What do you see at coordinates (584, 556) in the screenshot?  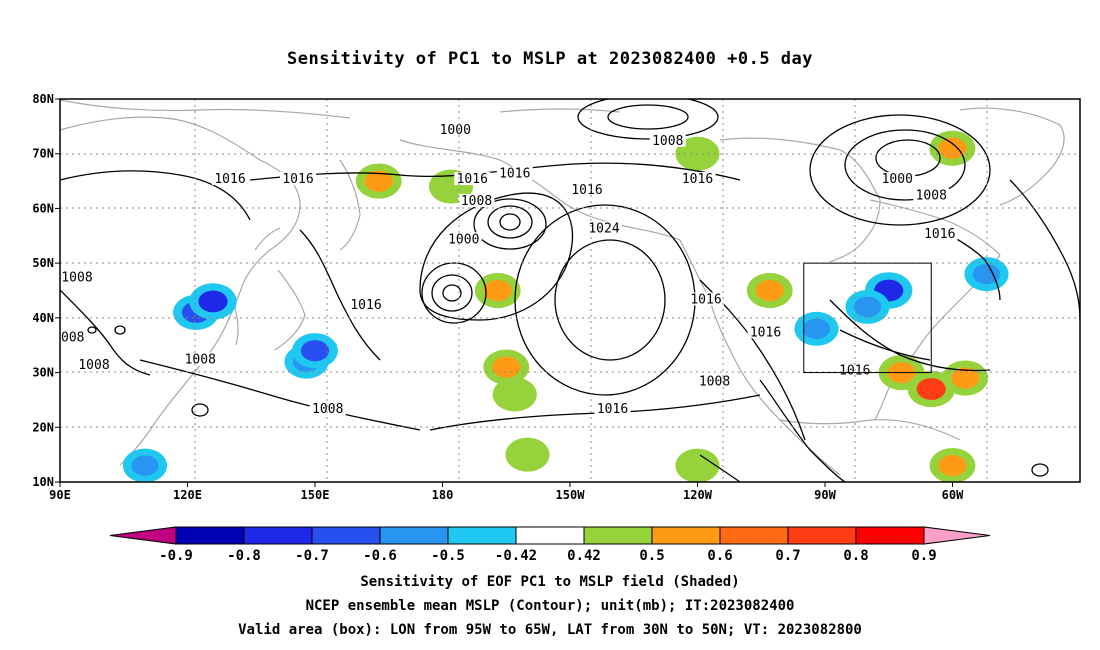 I see `colorbar-label: 0.42` at bounding box center [584, 556].